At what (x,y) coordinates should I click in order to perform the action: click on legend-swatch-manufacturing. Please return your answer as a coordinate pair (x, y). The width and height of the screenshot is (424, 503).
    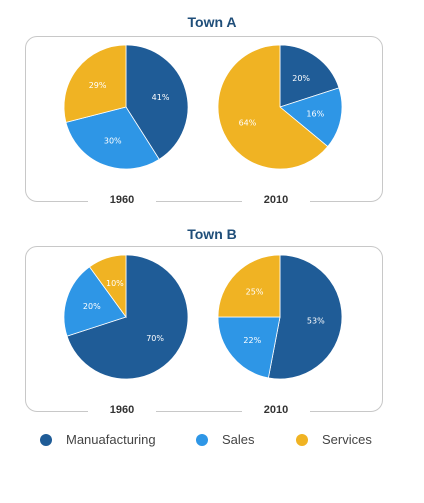
    Looking at the image, I should click on (46, 439).